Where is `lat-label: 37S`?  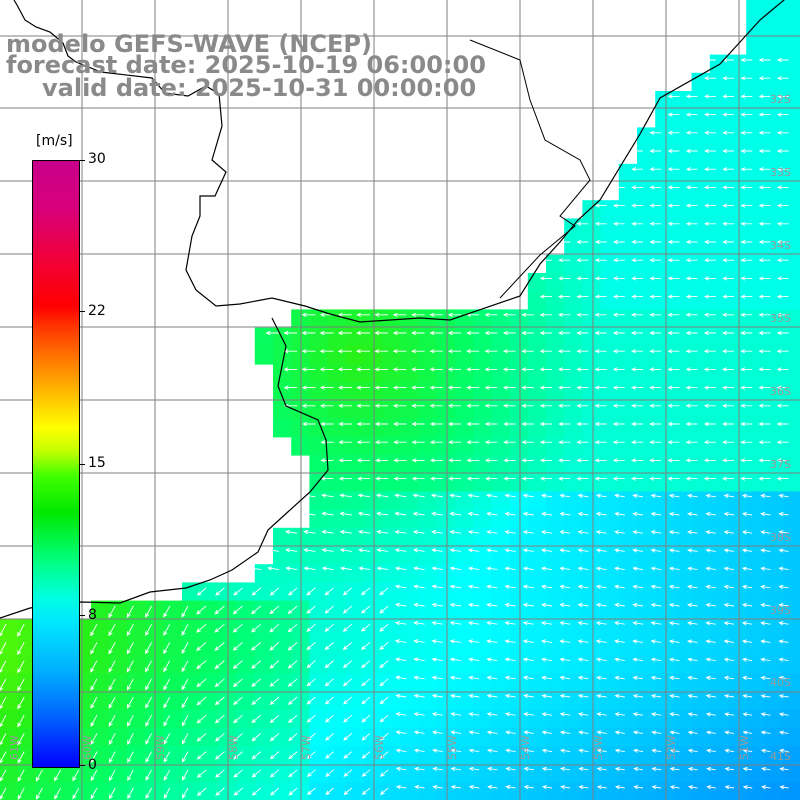
lat-label: 37S is located at coordinates (780, 464).